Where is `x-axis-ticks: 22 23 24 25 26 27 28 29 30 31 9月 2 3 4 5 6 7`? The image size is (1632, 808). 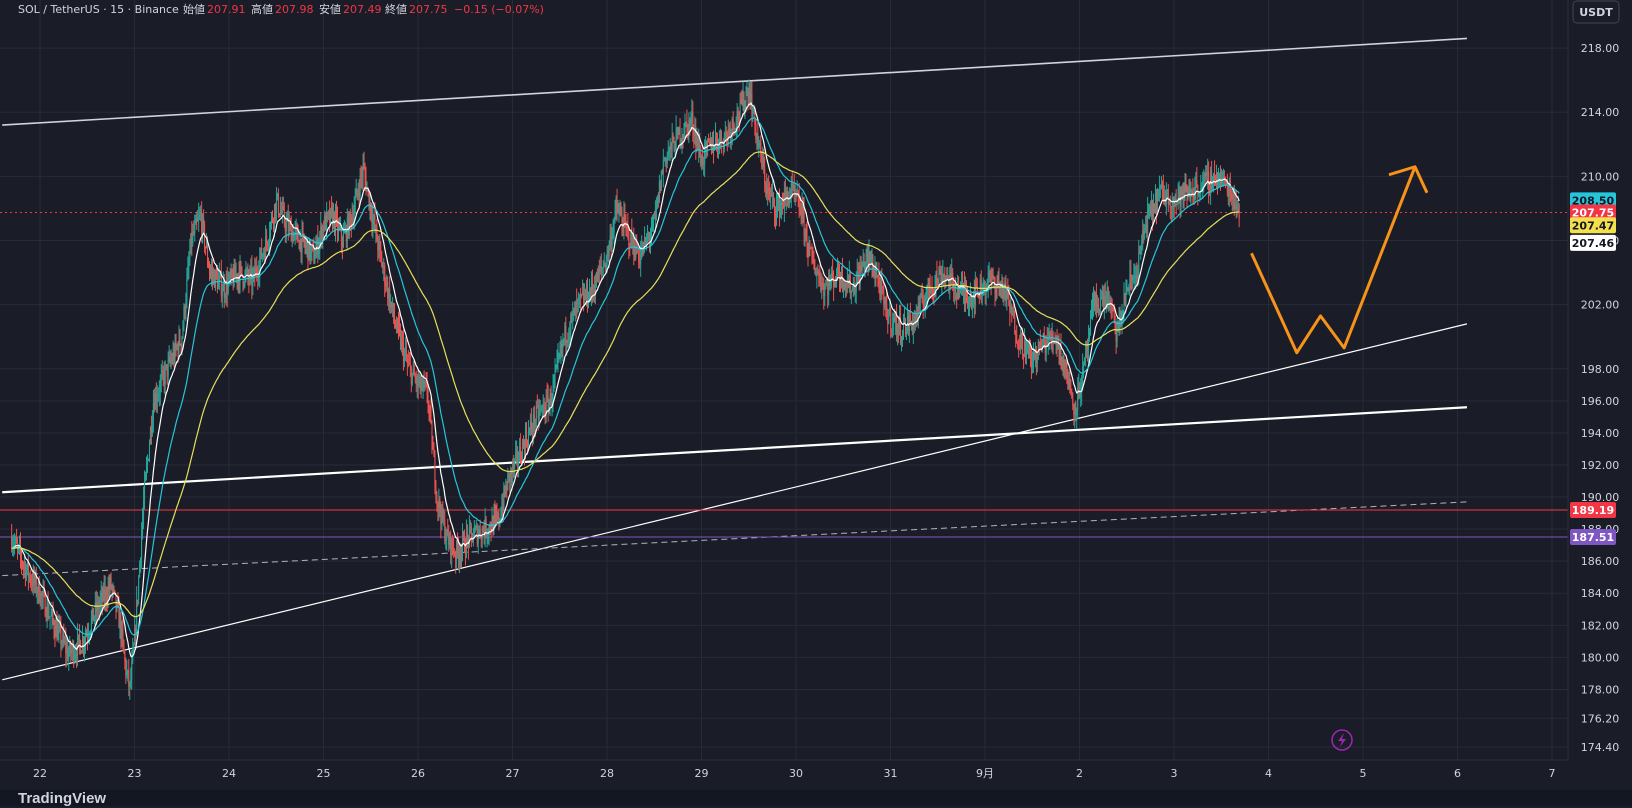
x-axis-ticks: 22 23 24 25 26 27 28 29 30 31 9月 2 3 4 5 6 7 is located at coordinates (794, 773).